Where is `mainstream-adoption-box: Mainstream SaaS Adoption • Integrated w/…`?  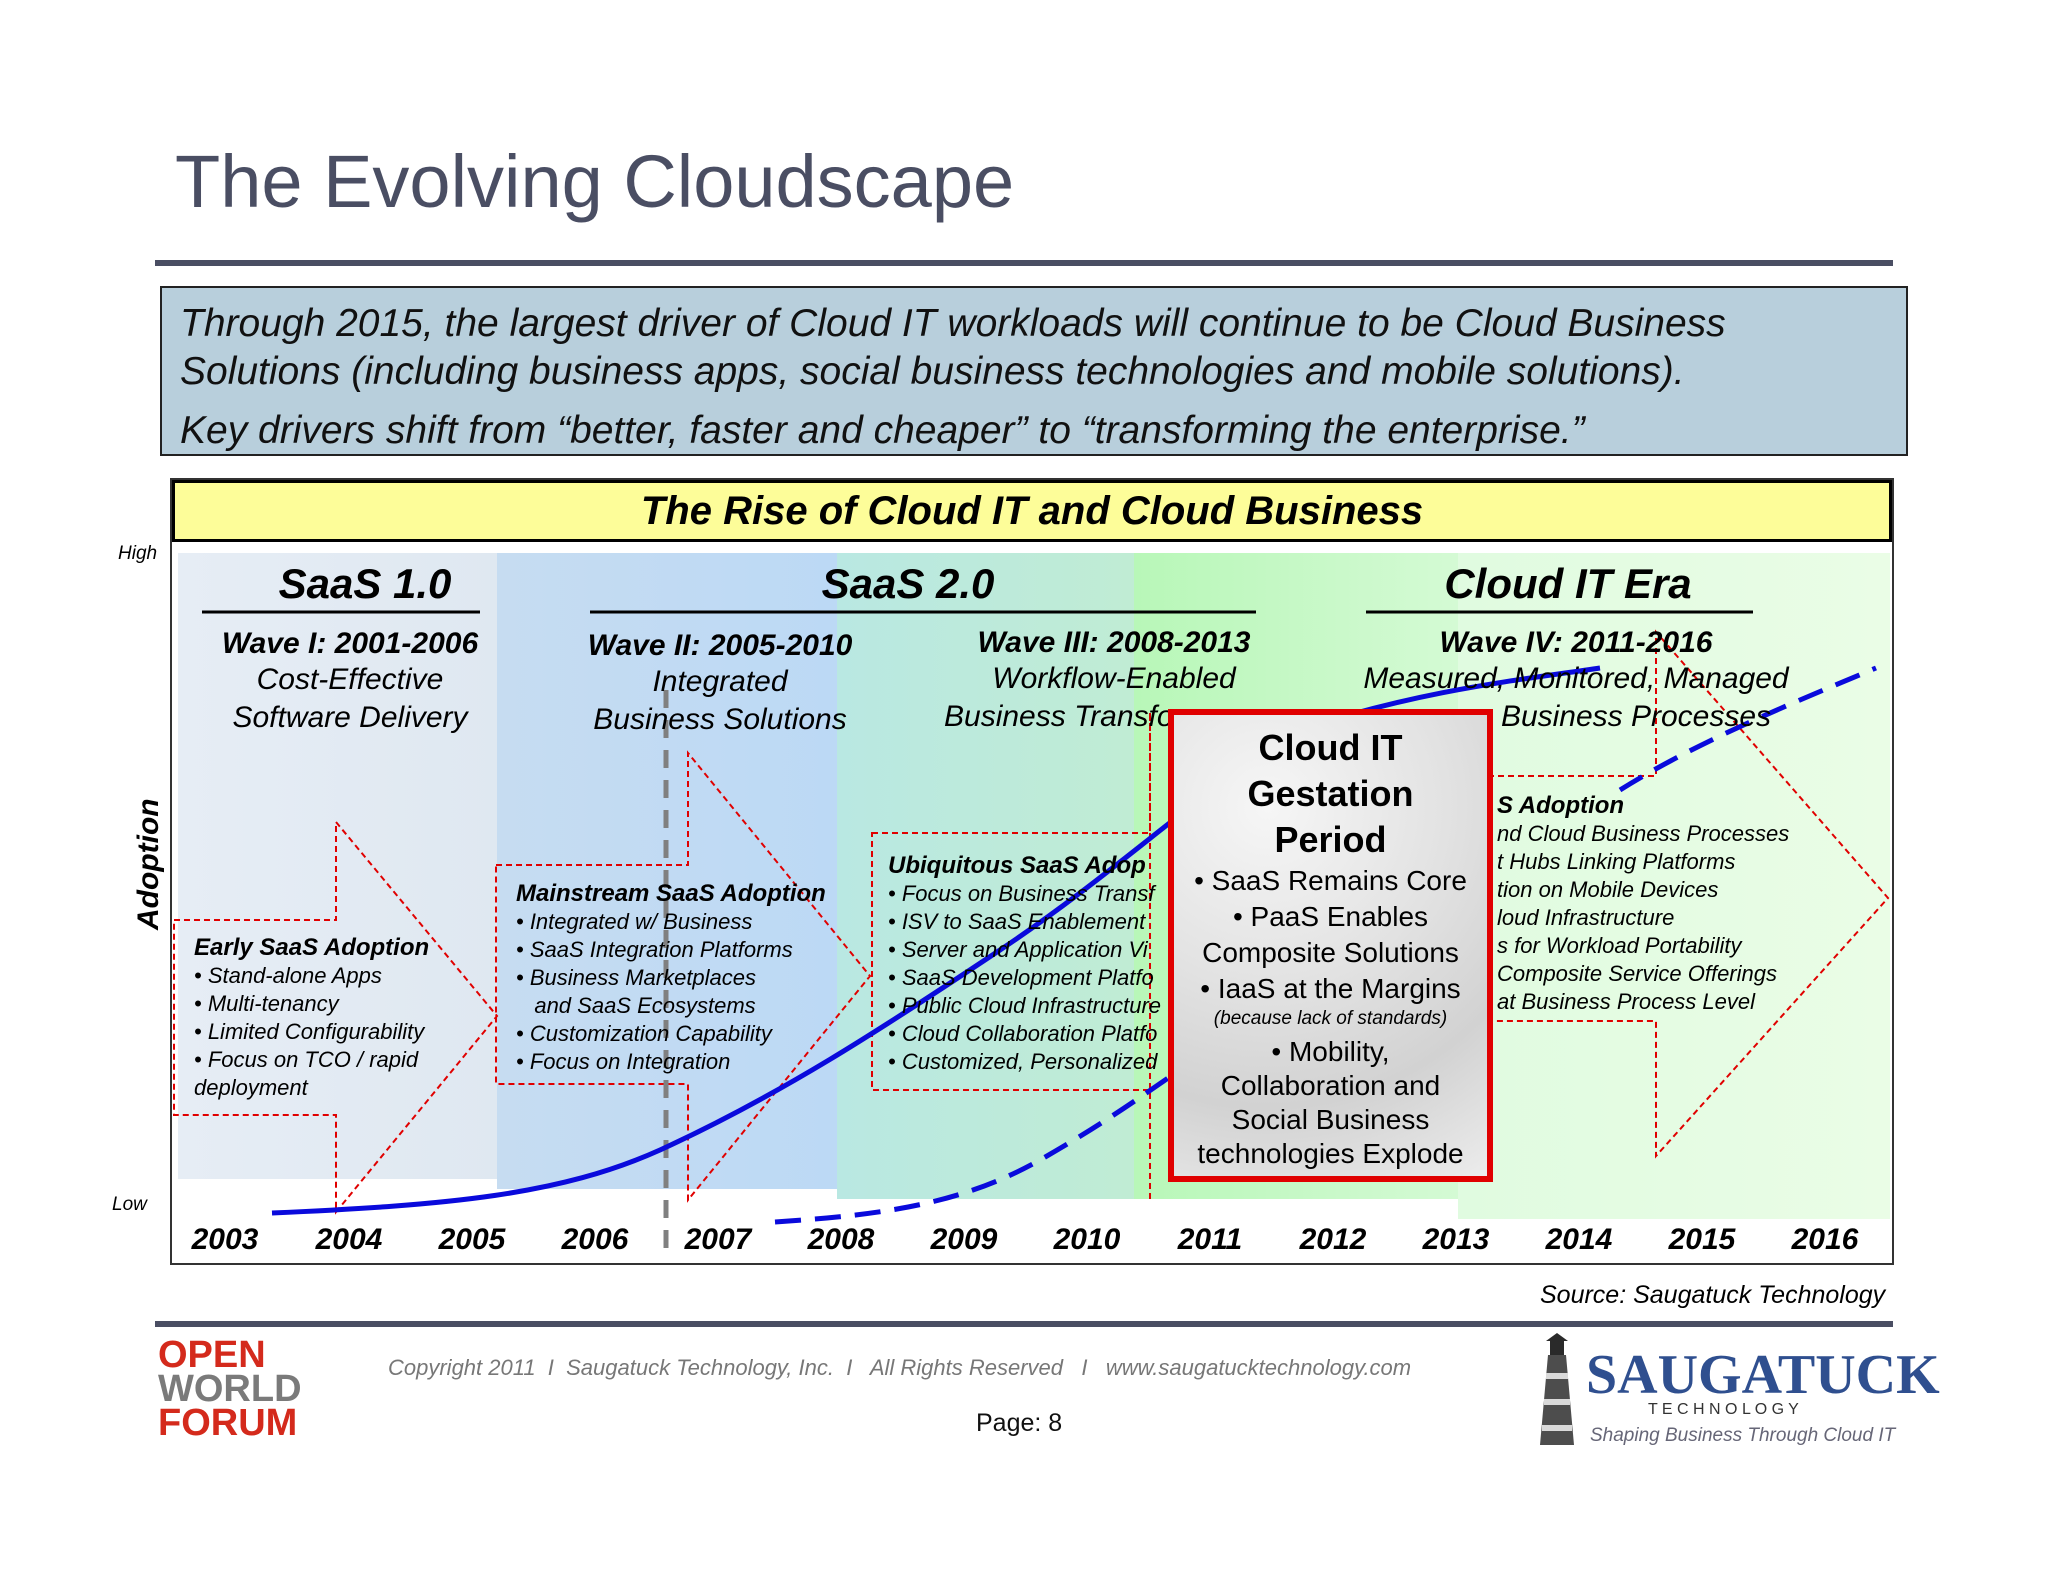
mainstream-adoption-box: Mainstream SaaS Adoption • Integrated w/… is located at coordinates (671, 978).